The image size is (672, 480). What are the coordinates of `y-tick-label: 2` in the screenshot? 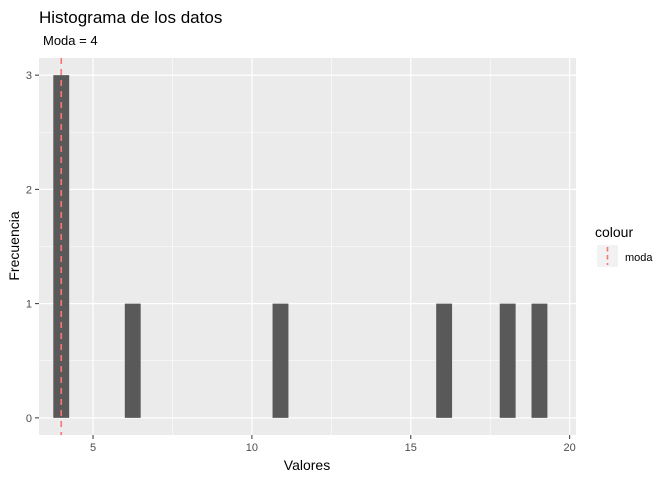 It's located at (29, 190).